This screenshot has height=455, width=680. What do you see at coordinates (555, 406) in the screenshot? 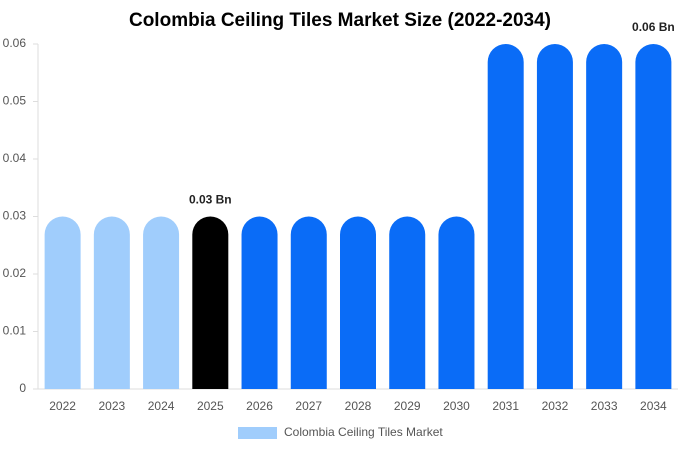
I see `x-tick-label: 2032` at bounding box center [555, 406].